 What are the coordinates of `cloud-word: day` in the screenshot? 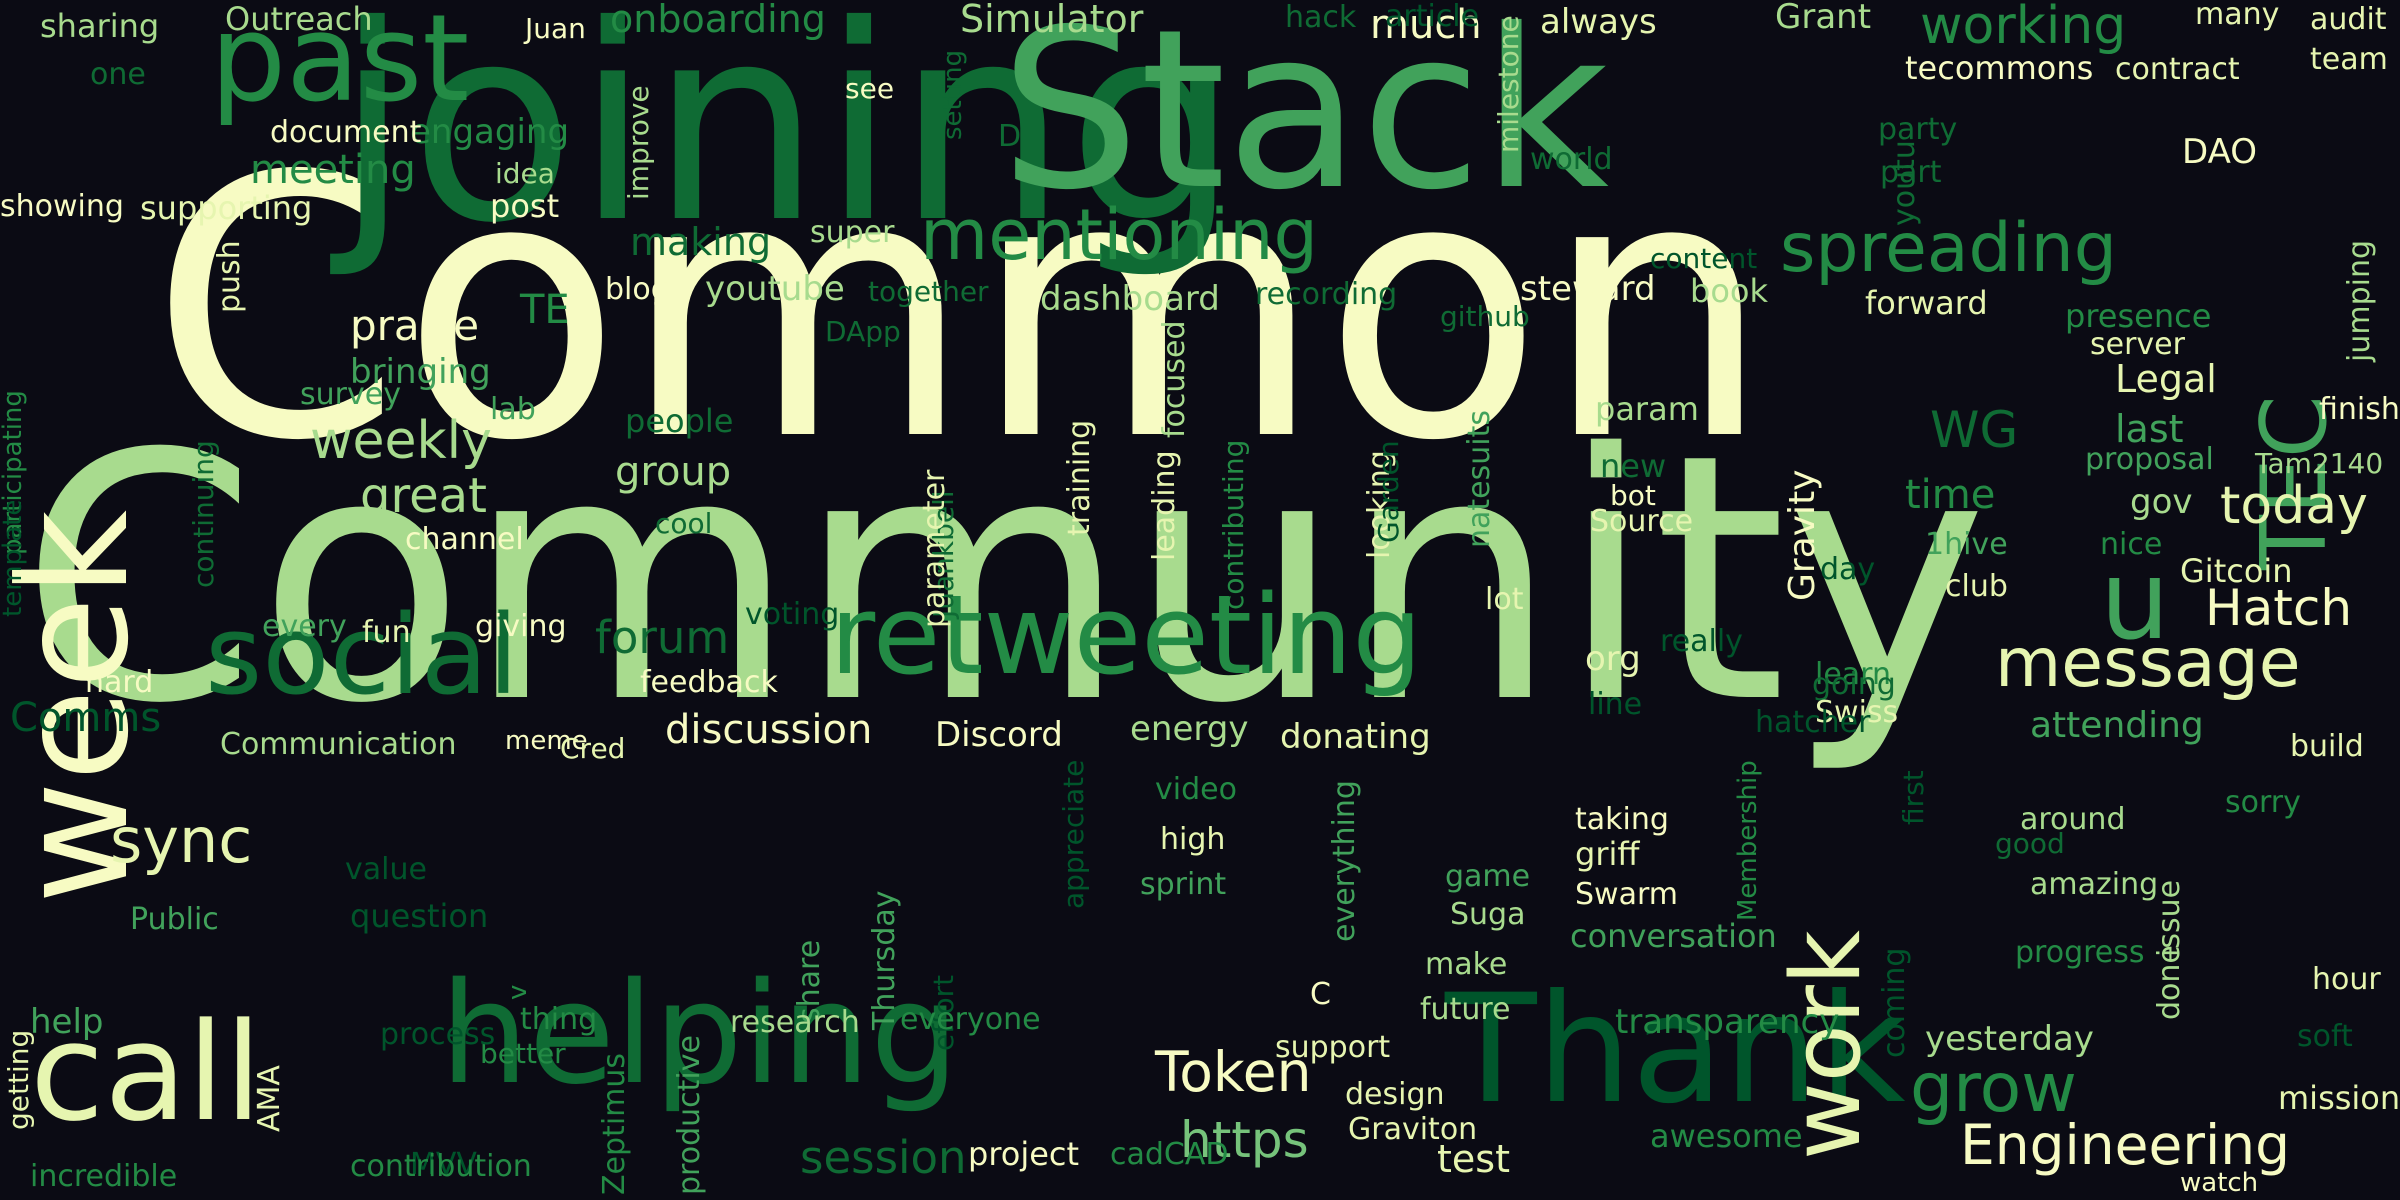 It's located at (1848, 569).